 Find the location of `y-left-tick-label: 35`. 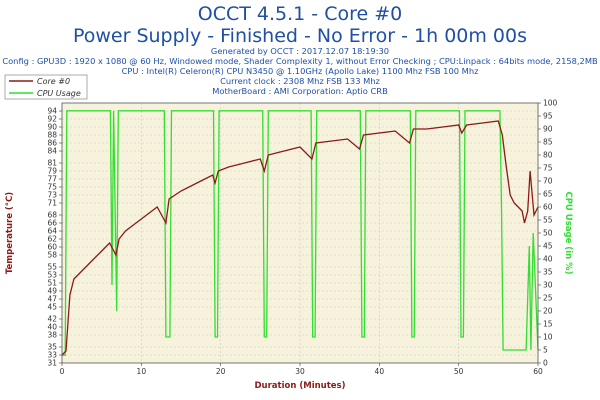

y-left-tick-label: 35 is located at coordinates (52, 347).